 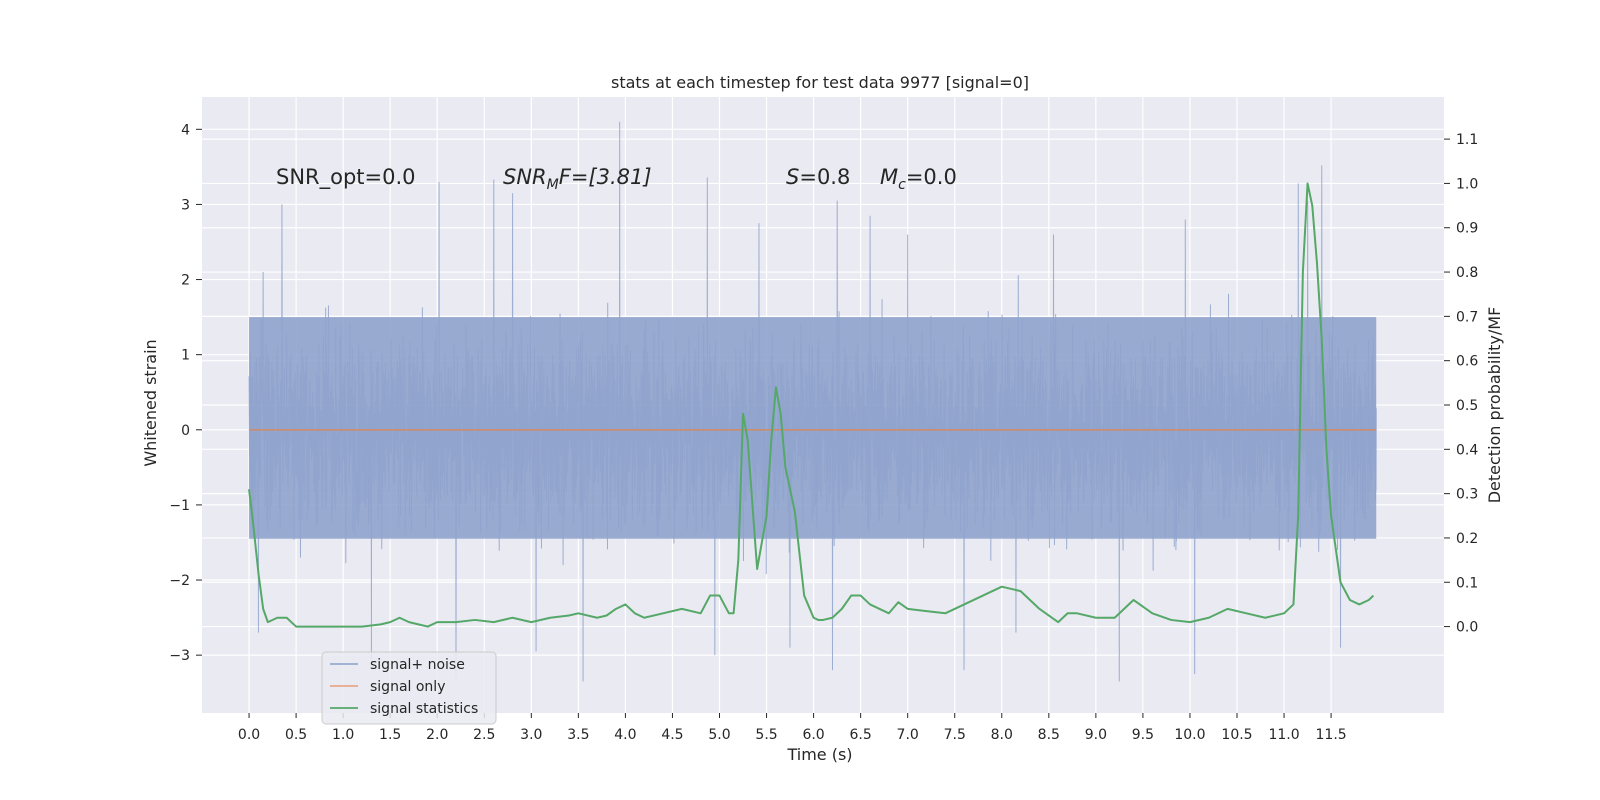 What do you see at coordinates (179, 581) in the screenshot?
I see `y-tick-label: −2` at bounding box center [179, 581].